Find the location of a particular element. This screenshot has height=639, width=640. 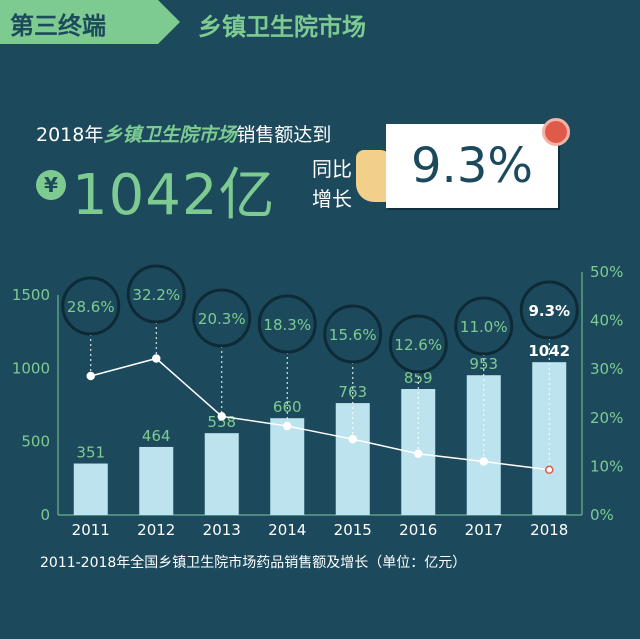

yoy-label: 同比 增长 is located at coordinates (334, 184).